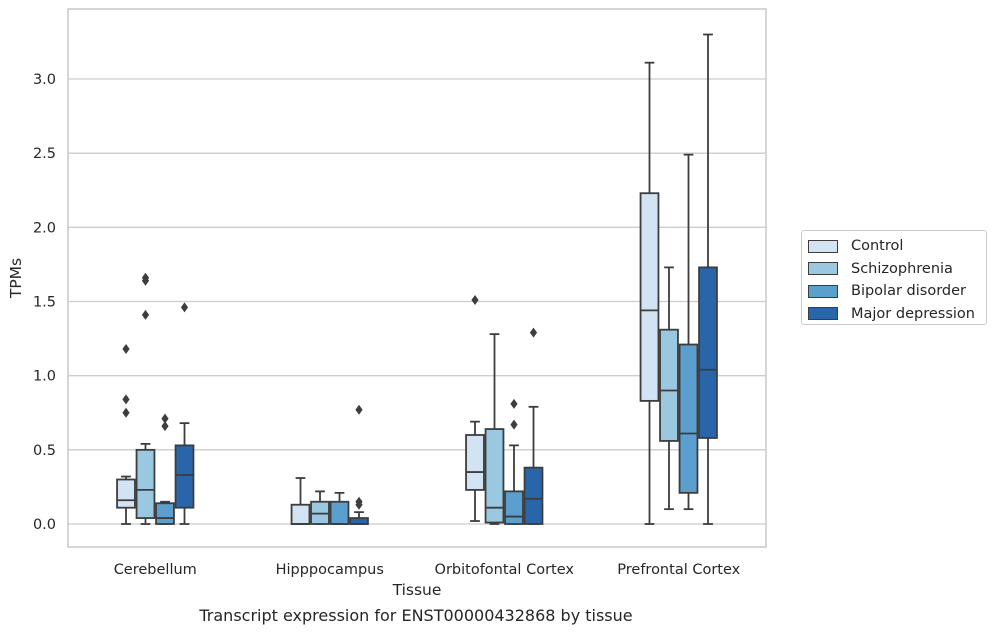  I want to click on legend-label-bipolar-disorder: Bipolar disorder, so click(908, 291).